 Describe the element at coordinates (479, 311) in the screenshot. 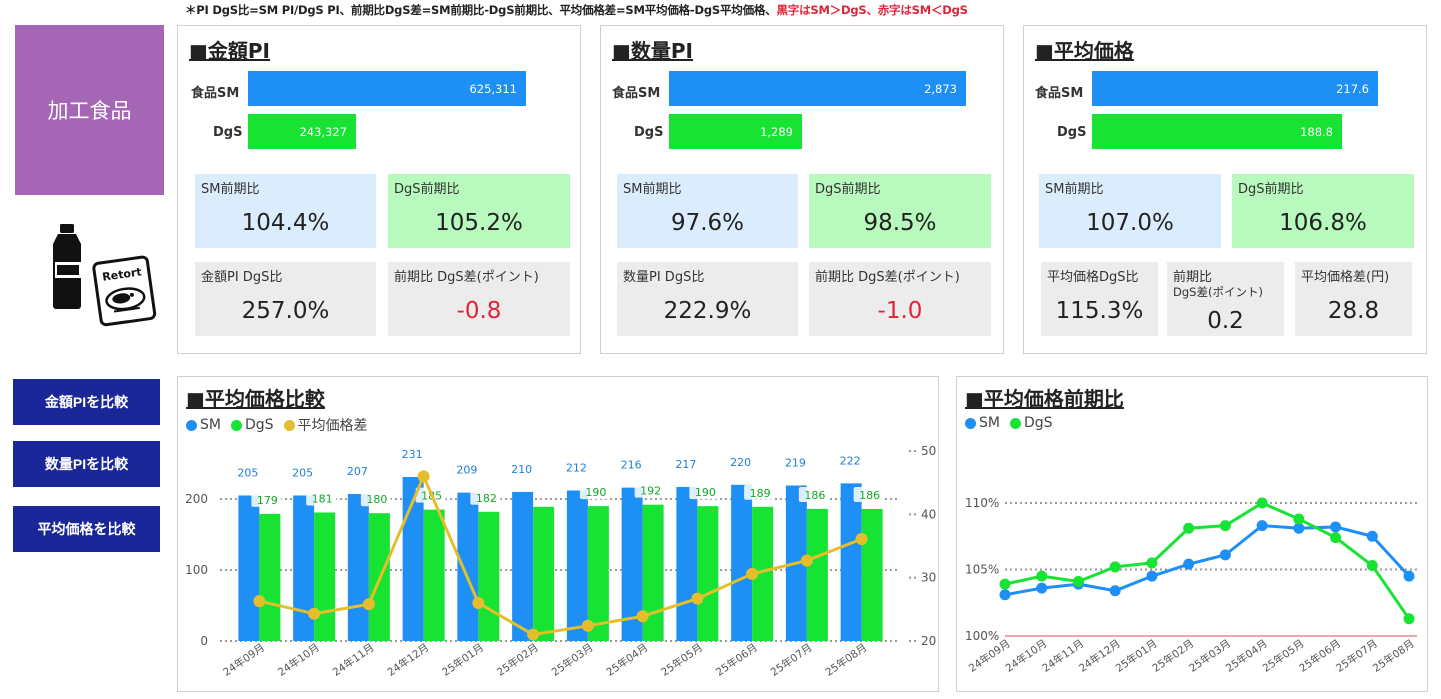

I see `yoy-dgs-diff-value: -0.8` at that location.